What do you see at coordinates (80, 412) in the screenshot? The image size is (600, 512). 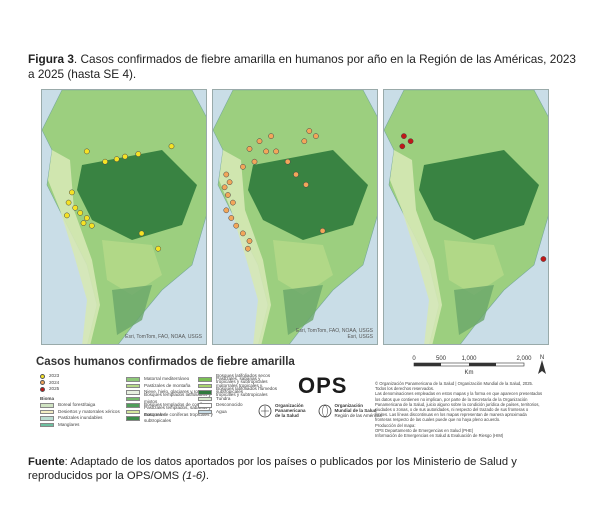 I see `legend-biome-item: Desiertos y matorrales xéricos` at bounding box center [80, 412].